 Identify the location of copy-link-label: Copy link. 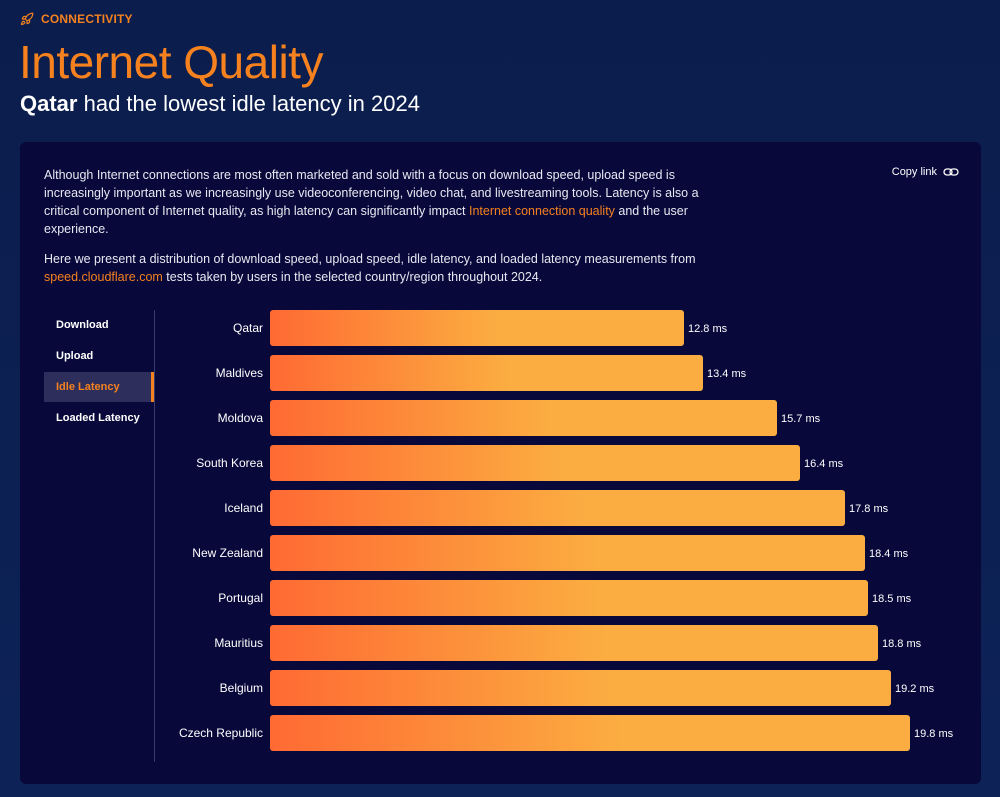
(914, 172).